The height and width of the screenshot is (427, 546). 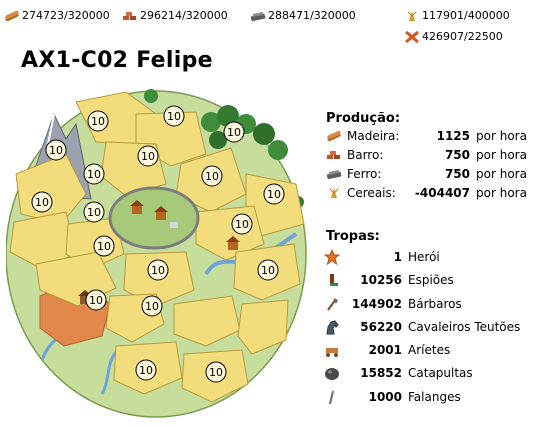 I want to click on resource-crop: 117901/400000, so click(x=457, y=15).